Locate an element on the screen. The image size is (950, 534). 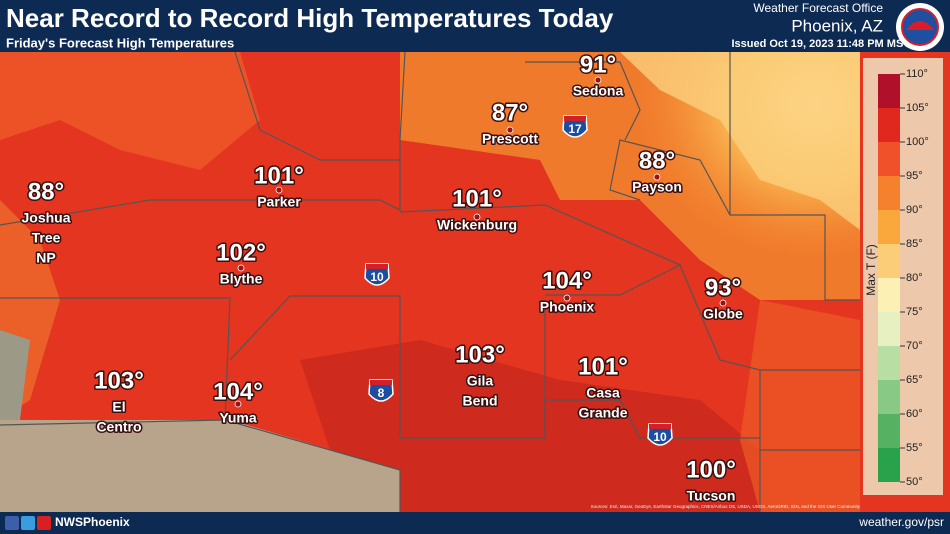
city-name: Tucson is located at coordinates (711, 496).